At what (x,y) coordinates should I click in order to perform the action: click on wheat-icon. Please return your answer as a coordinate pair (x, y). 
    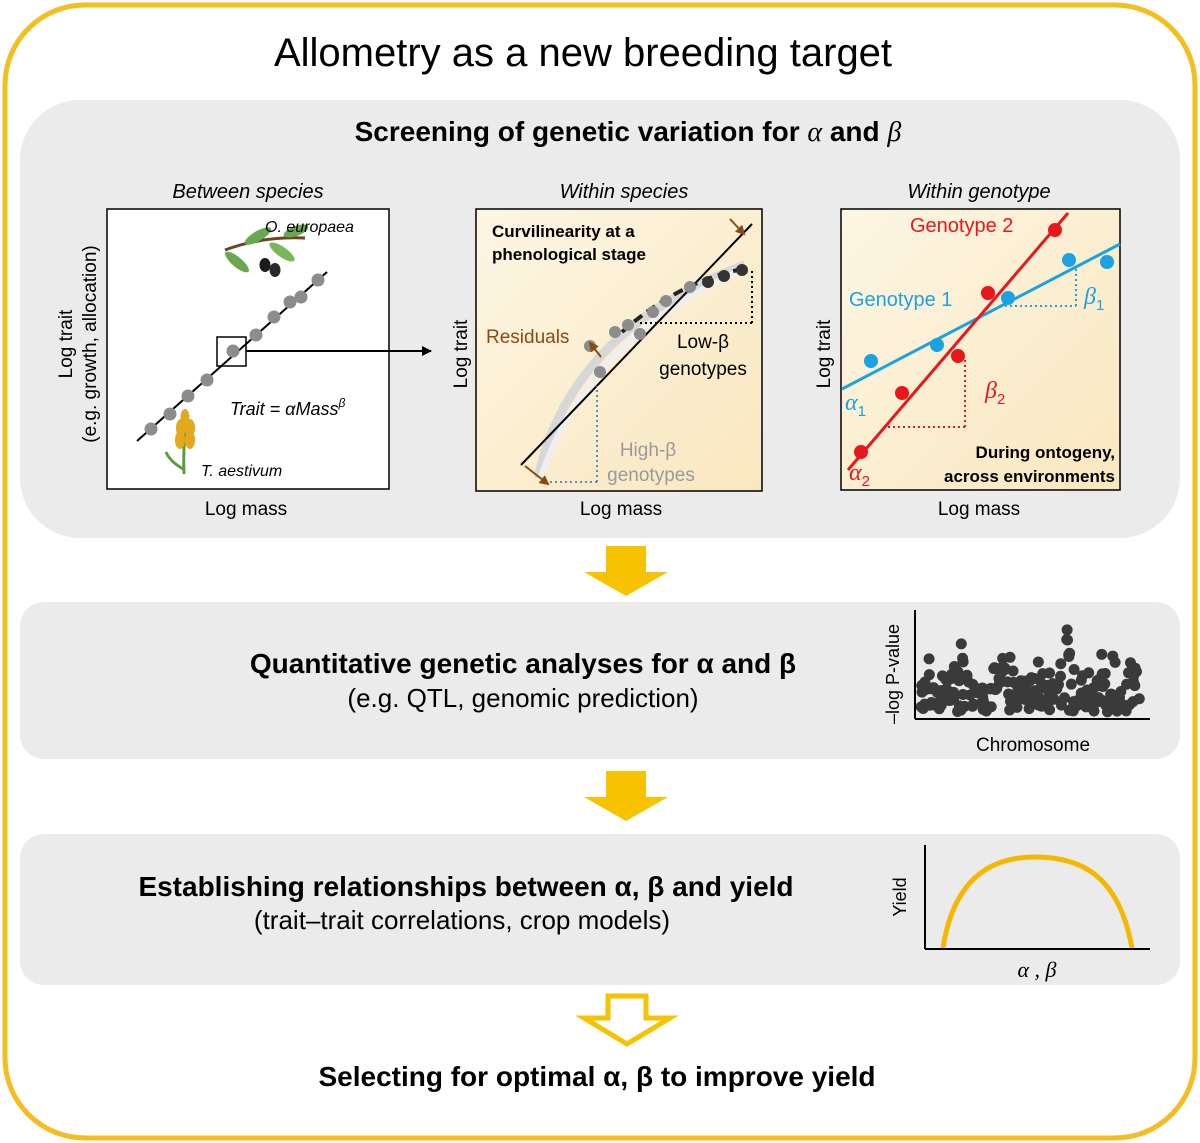
    Looking at the image, I should click on (179, 442).